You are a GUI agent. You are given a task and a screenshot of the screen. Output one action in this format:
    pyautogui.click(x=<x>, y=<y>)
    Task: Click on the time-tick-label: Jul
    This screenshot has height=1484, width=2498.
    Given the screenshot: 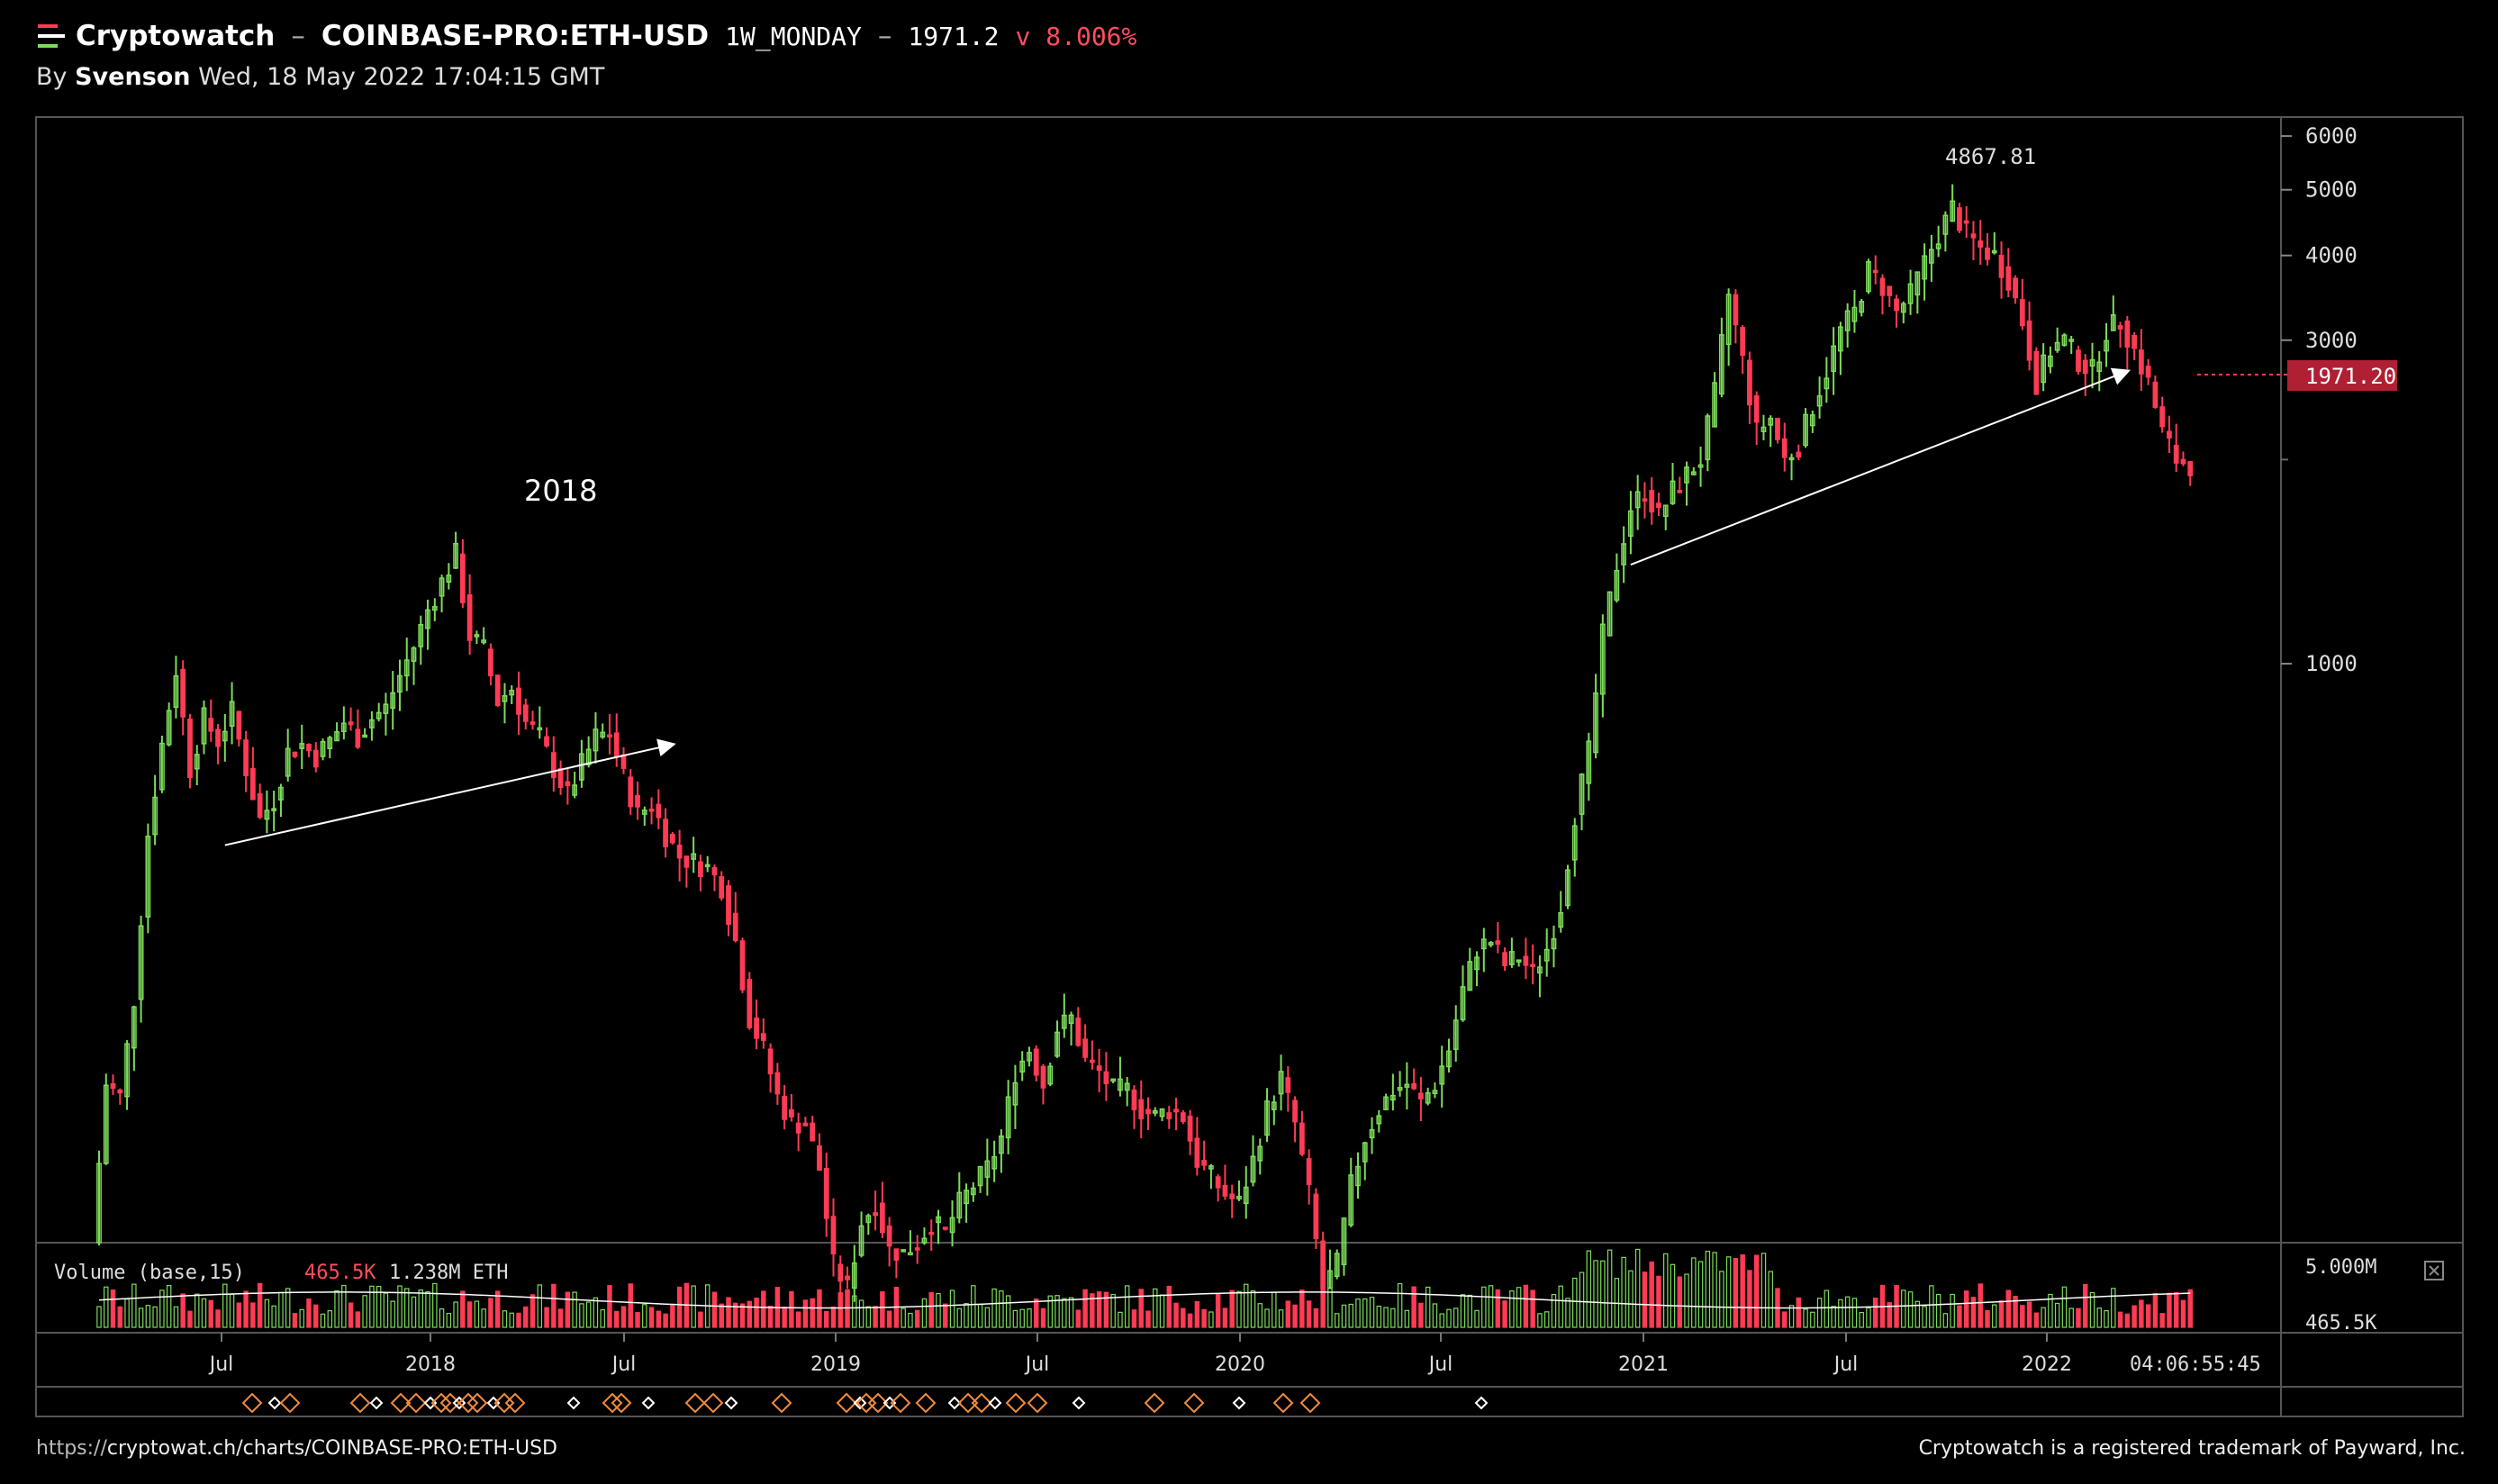 What is the action you would take?
    pyautogui.click(x=624, y=1364)
    